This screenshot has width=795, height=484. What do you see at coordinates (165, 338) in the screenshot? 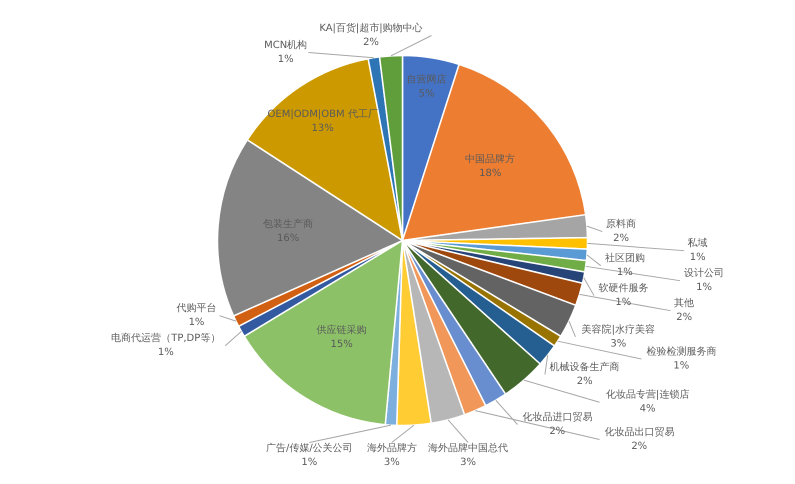
I see `slice-label: 电商代运营（TP,DP等）` at bounding box center [165, 338].